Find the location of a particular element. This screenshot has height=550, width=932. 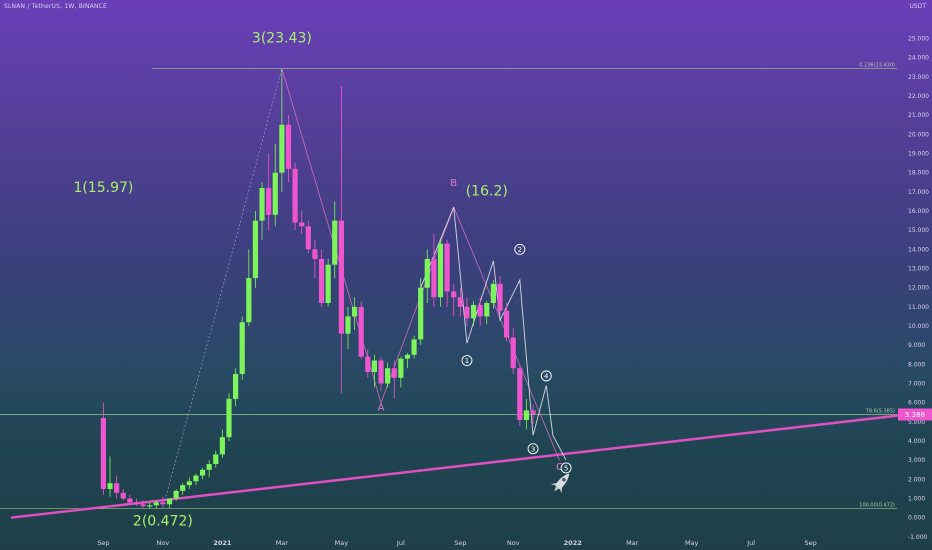

price-tick-label: 19.000 is located at coordinates (918, 154).